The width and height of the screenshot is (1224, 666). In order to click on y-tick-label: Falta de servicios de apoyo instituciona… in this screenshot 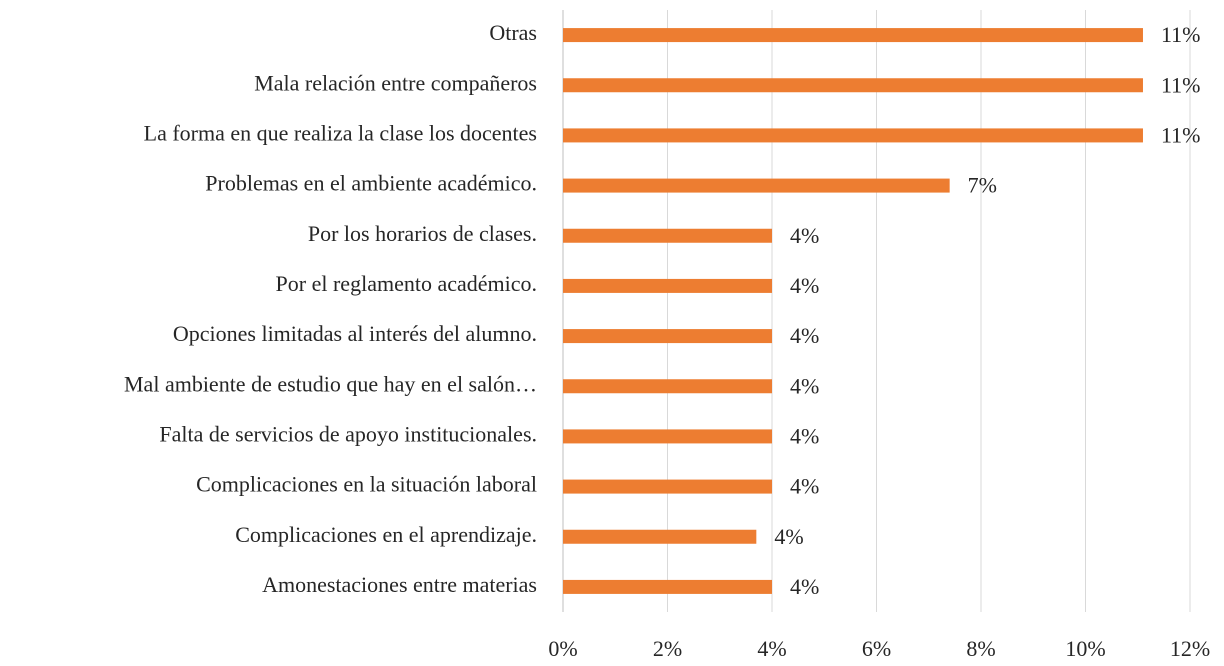, I will do `click(348, 433)`.